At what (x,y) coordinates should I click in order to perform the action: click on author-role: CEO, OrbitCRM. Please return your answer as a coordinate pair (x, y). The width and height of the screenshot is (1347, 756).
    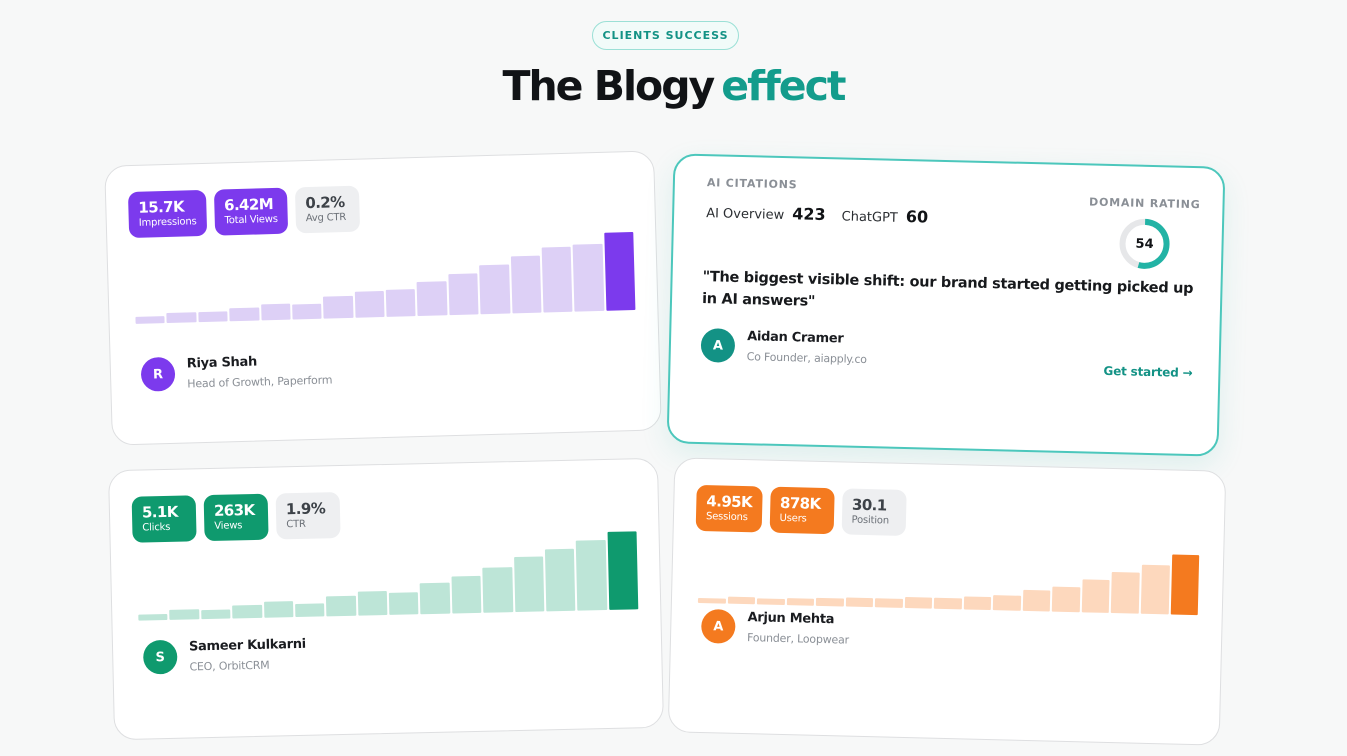
    Looking at the image, I should click on (229, 666).